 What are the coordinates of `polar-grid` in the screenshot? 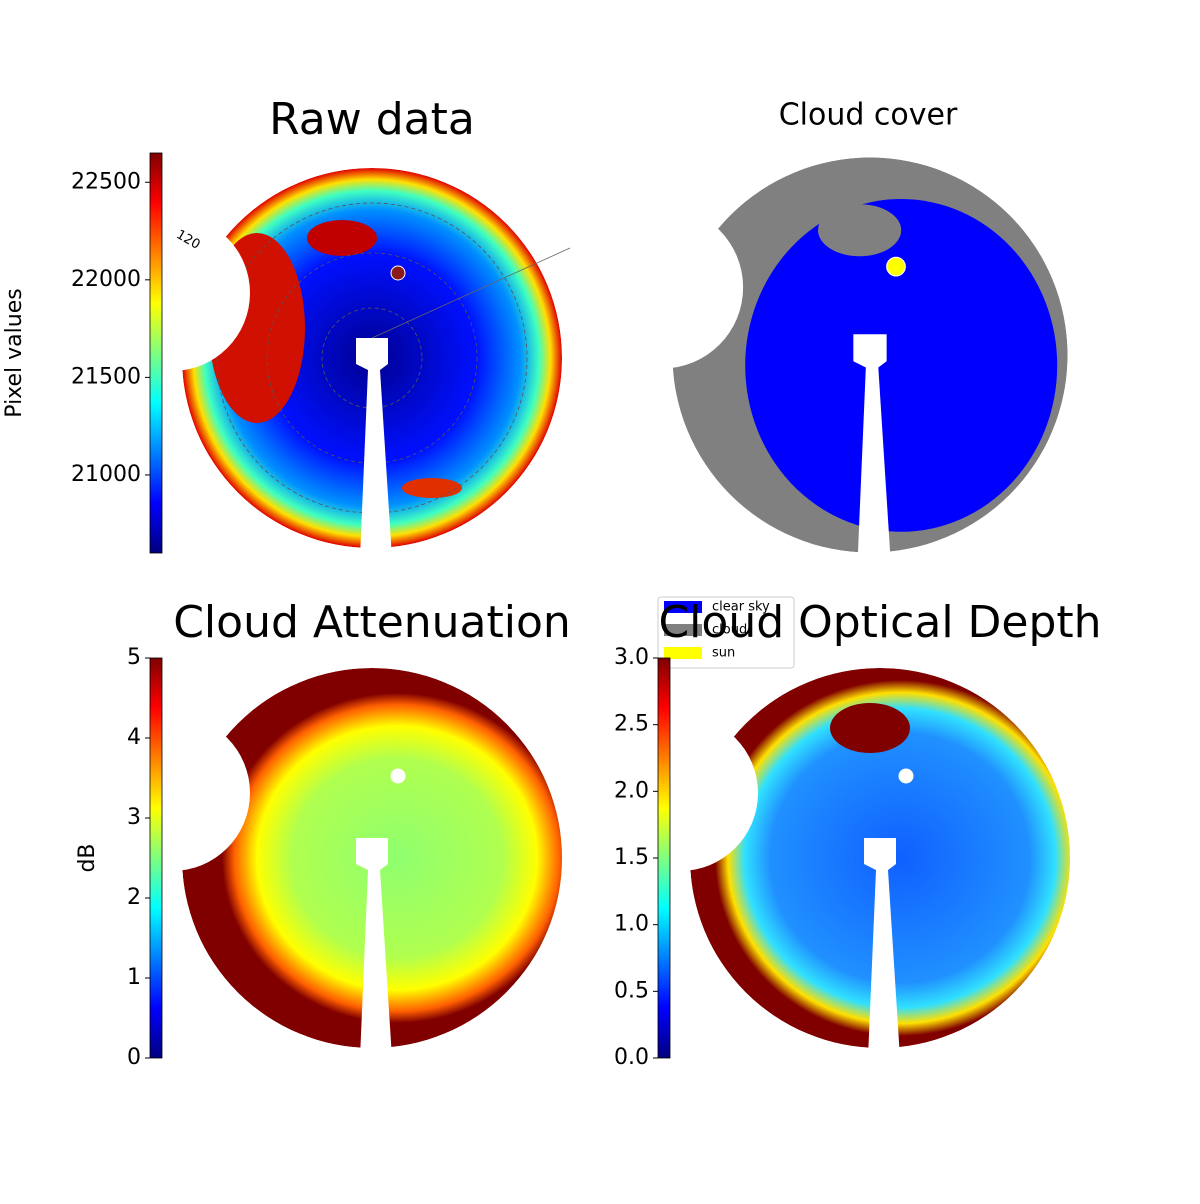 It's located at (372, 358).